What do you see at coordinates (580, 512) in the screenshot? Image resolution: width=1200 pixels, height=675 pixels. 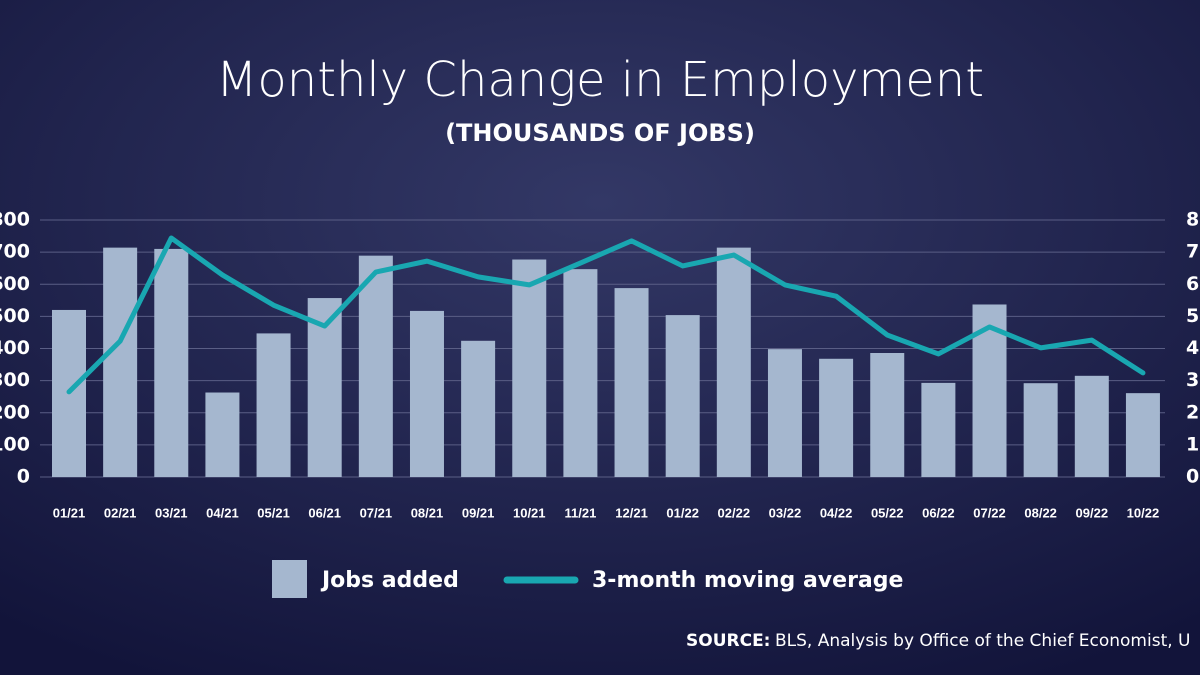 I see `x-tick-label: 11/21` at bounding box center [580, 512].